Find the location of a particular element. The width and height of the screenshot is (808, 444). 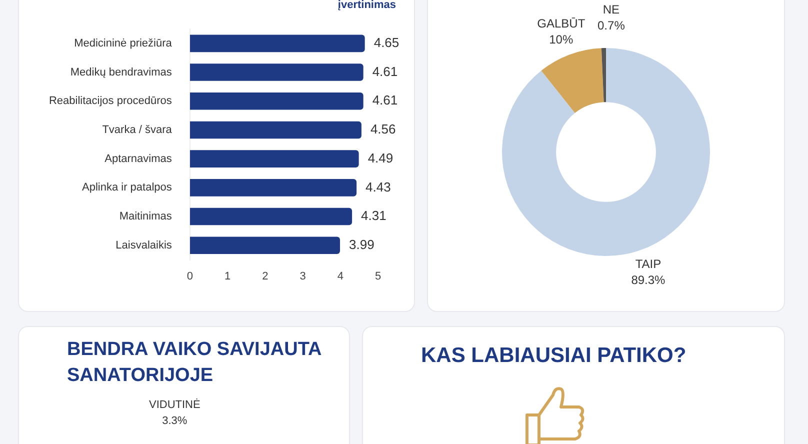

data-label: 10% is located at coordinates (561, 39).